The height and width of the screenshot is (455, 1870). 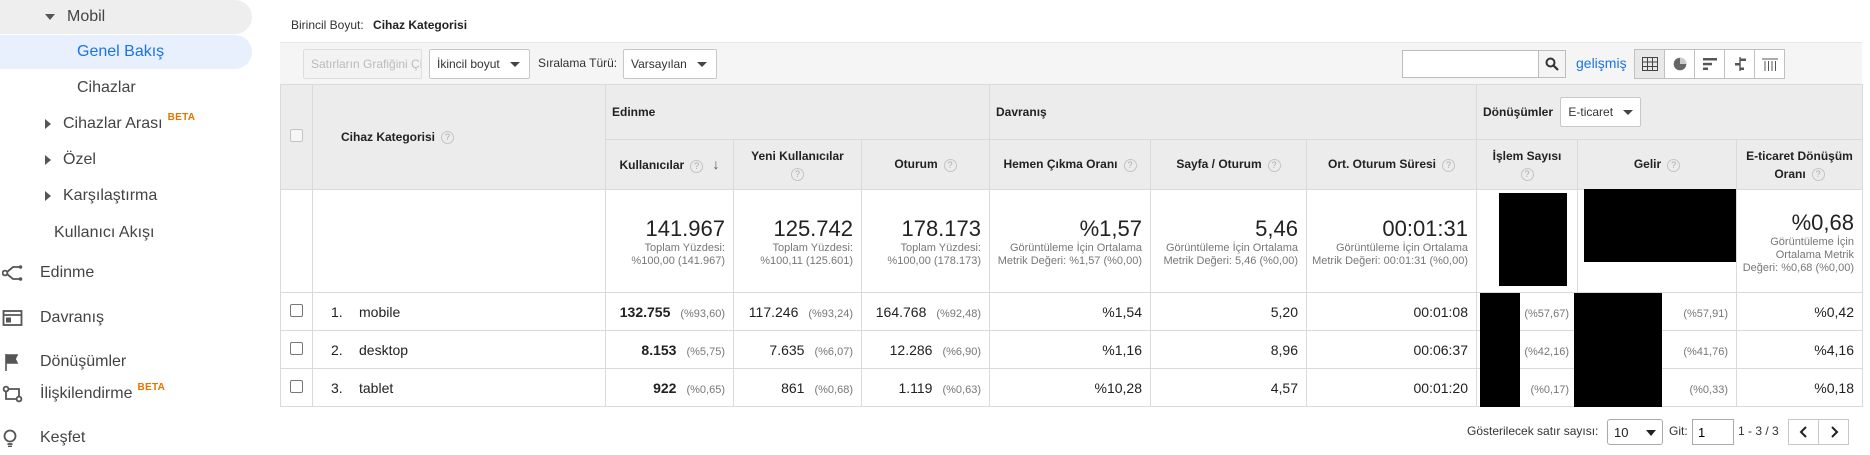 I want to click on sidebar-section-edinme: Edinme, so click(x=48, y=273).